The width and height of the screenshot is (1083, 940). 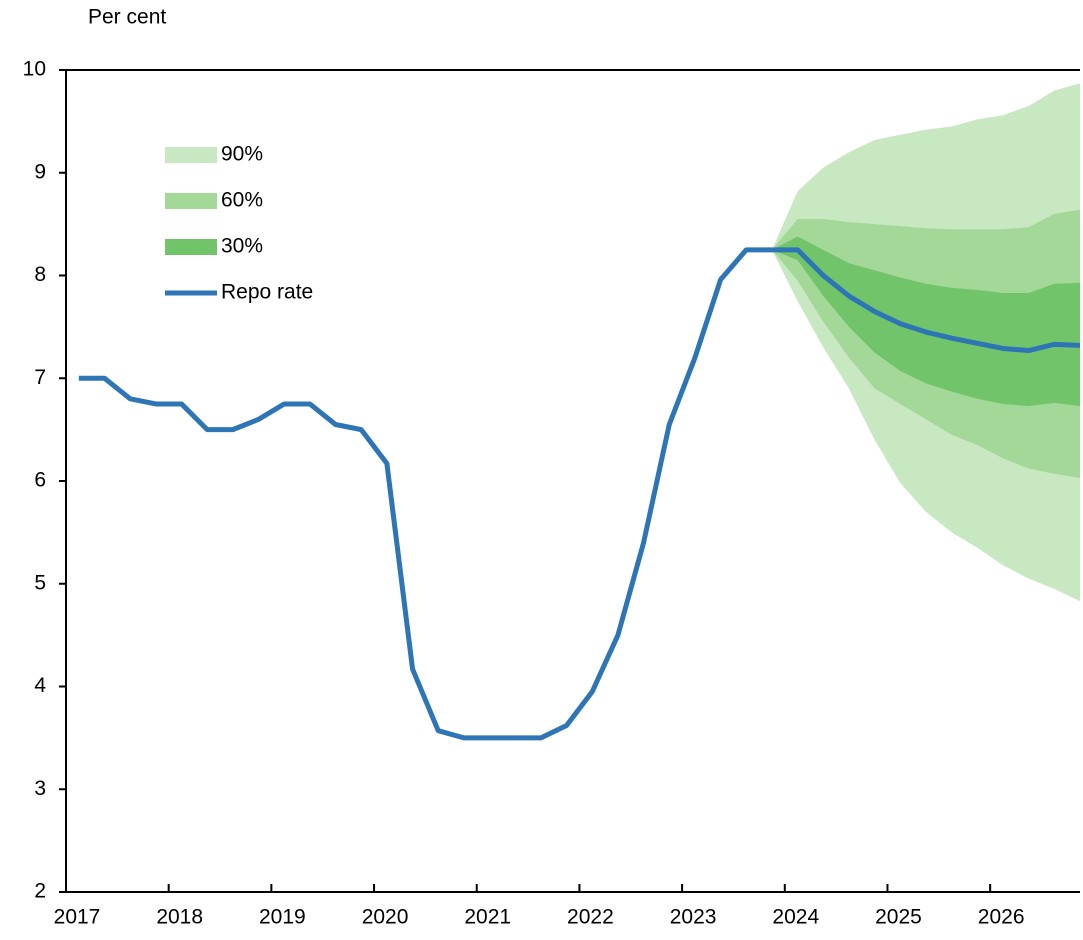 What do you see at coordinates (127, 17) in the screenshot?
I see `y-axis-label: Per cent` at bounding box center [127, 17].